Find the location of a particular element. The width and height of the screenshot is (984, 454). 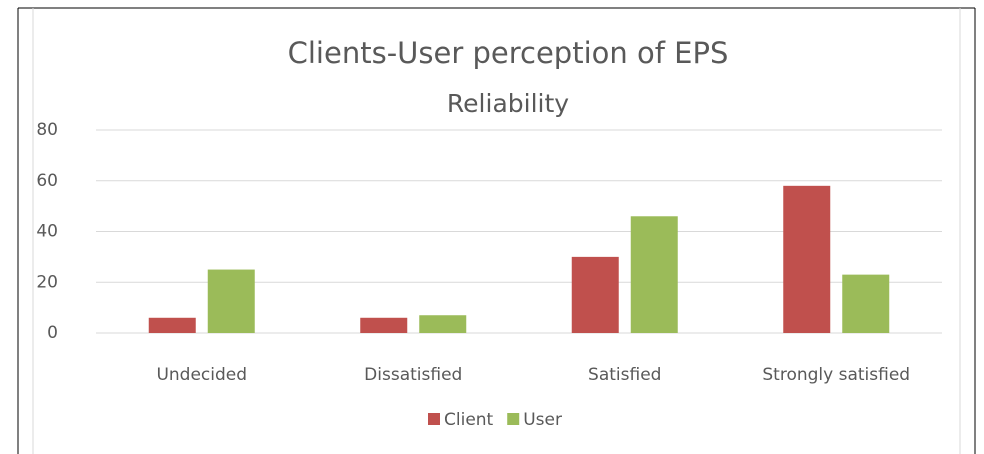

y-tick-label: 20 is located at coordinates (47, 282).